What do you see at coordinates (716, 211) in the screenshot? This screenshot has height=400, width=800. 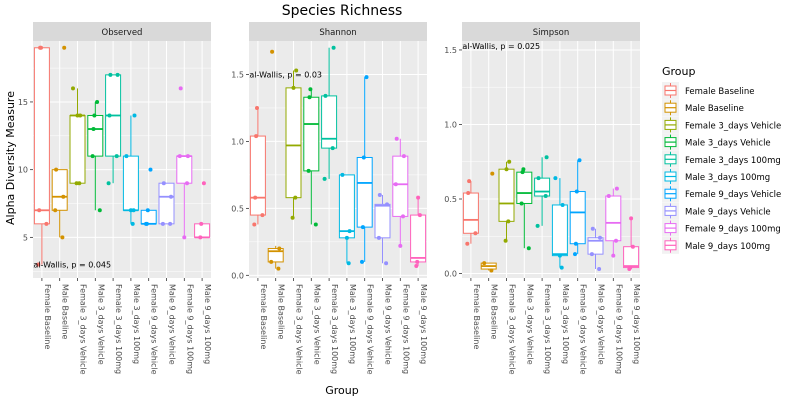 I see `legend-item-male-9-days-vehicle: Male 9_days Vehicle` at bounding box center [716, 211].